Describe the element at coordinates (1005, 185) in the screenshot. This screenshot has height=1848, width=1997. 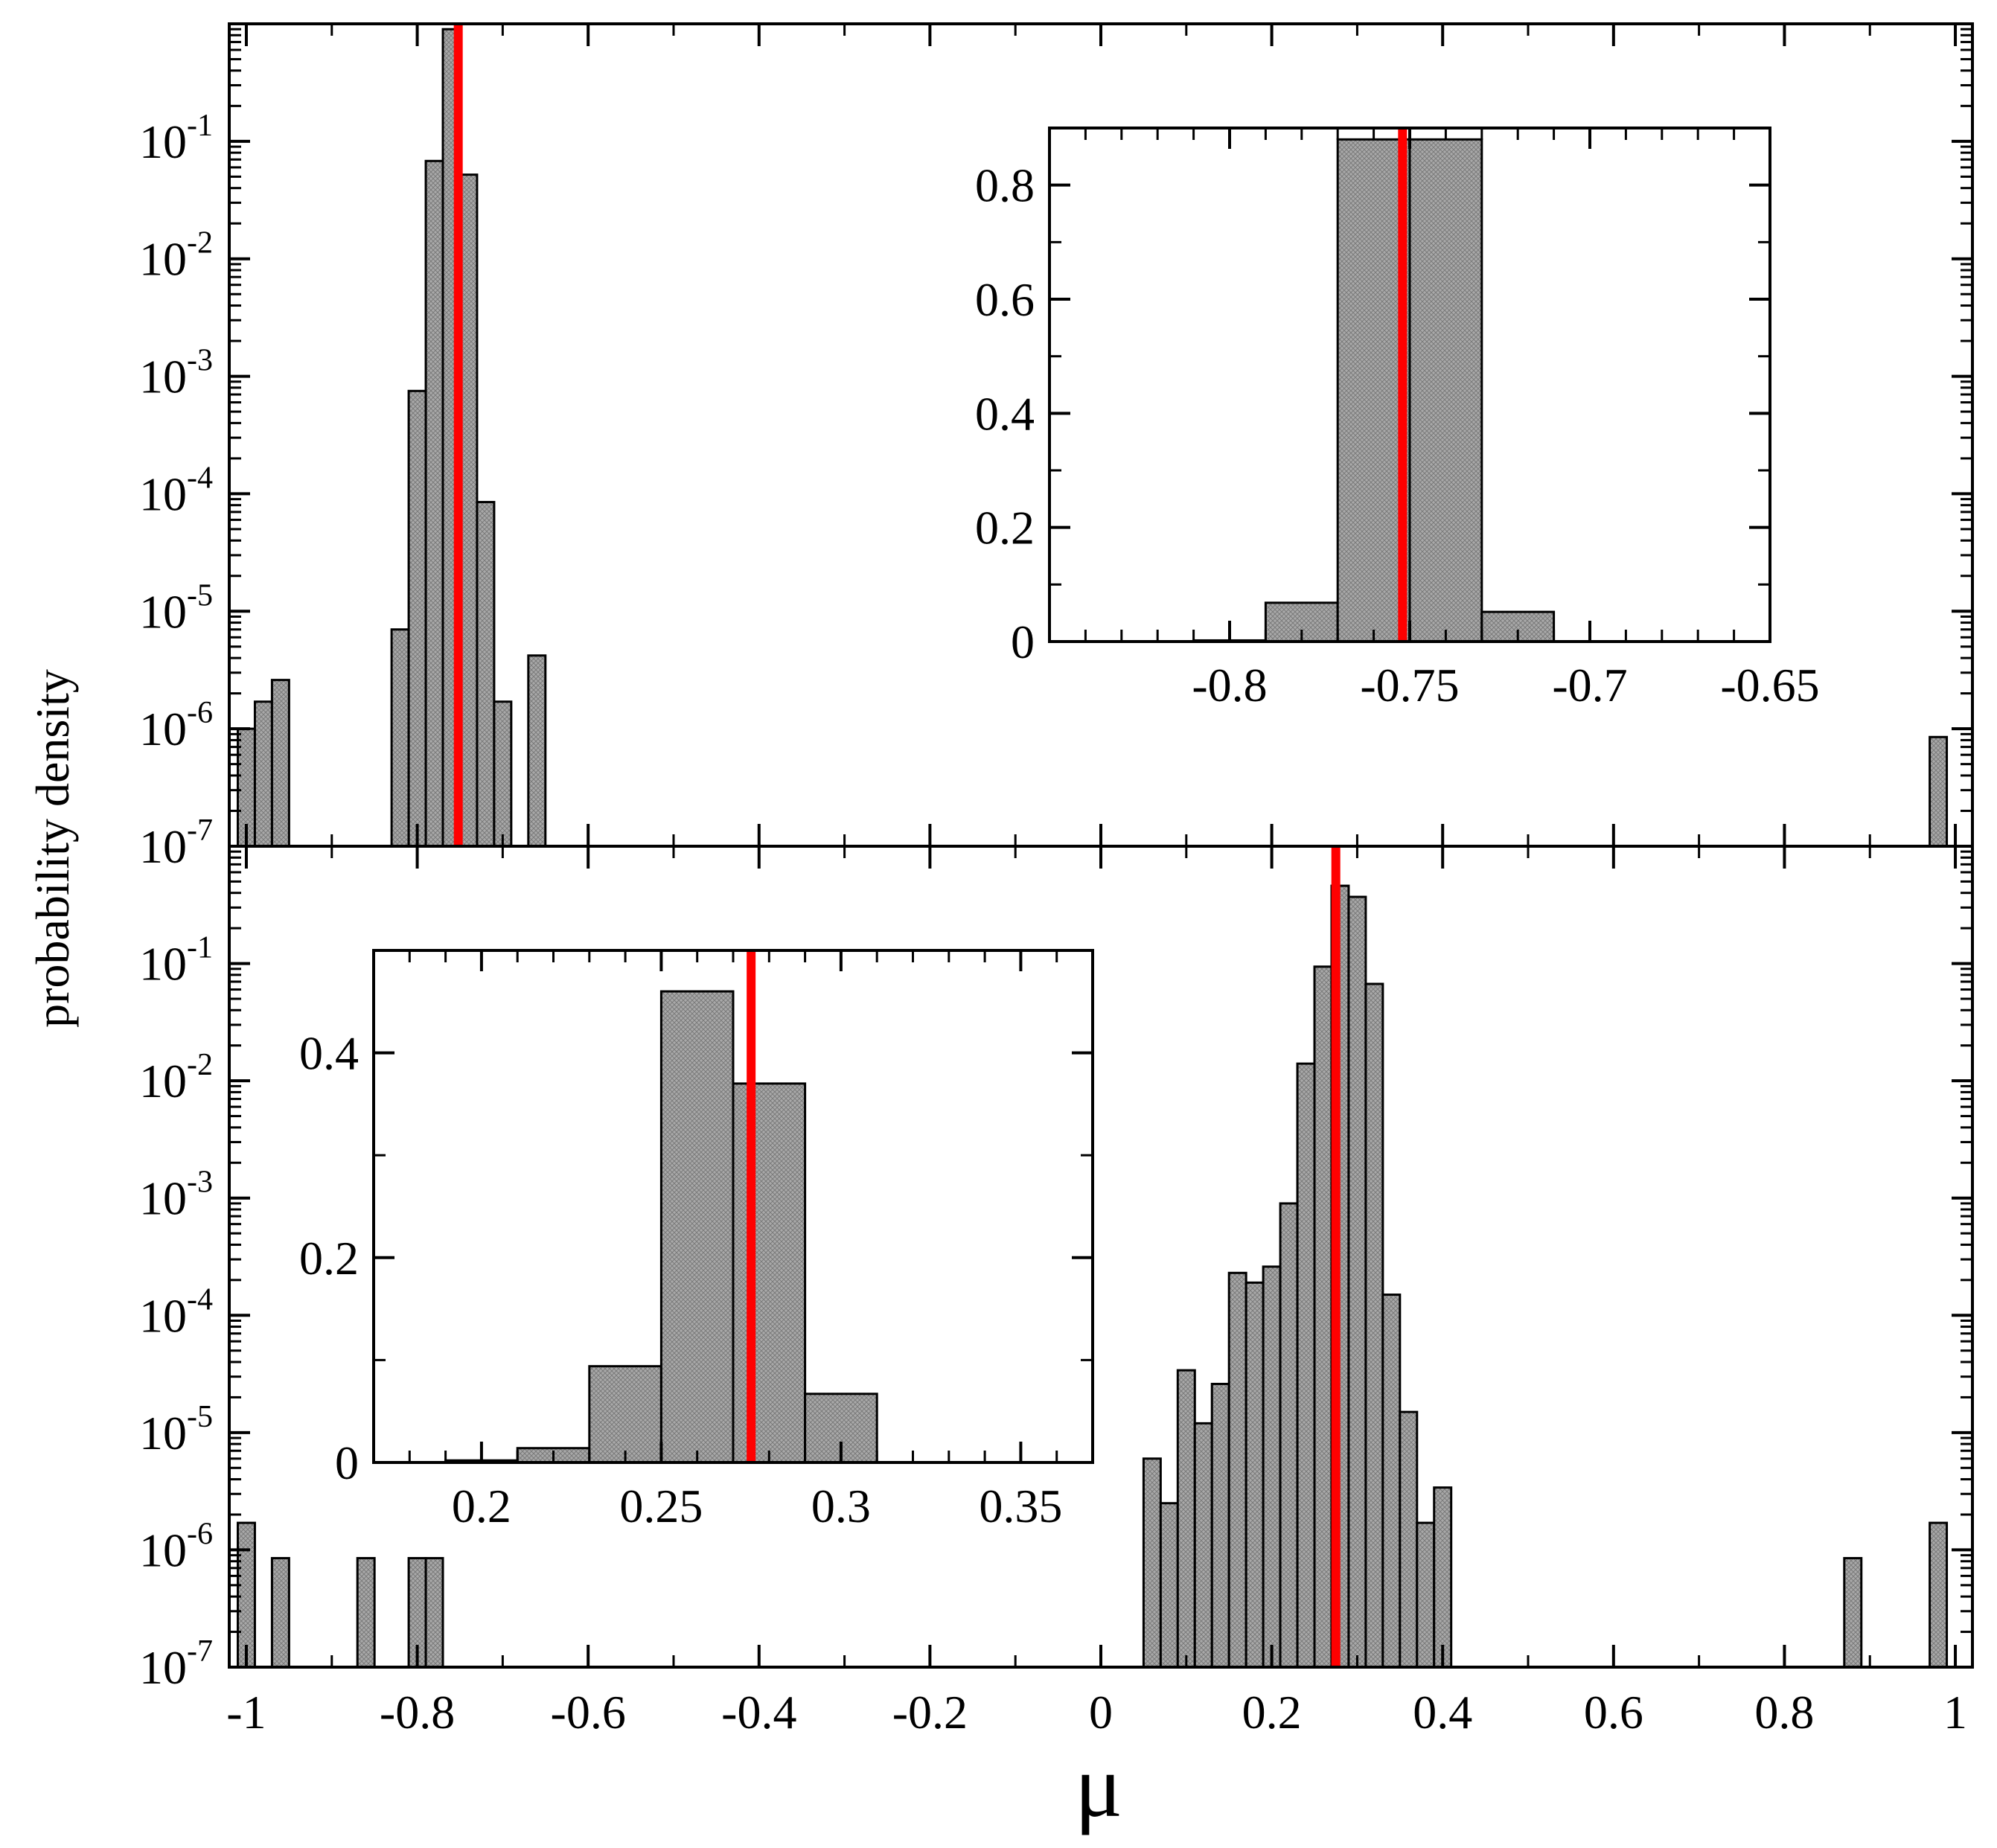
I see `y-tick-label: 0.8` at that location.